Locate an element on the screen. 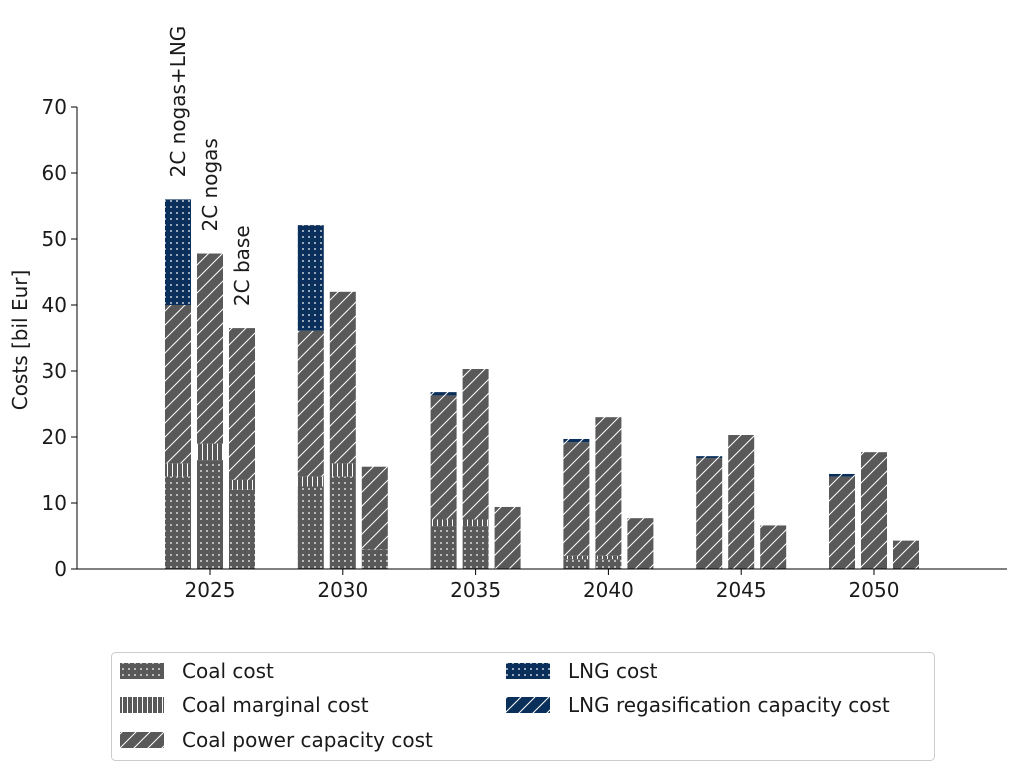 This screenshot has width=1016, height=771. bar-2030-2c-base-coal-power-capacity-cost is located at coordinates (374, 508).